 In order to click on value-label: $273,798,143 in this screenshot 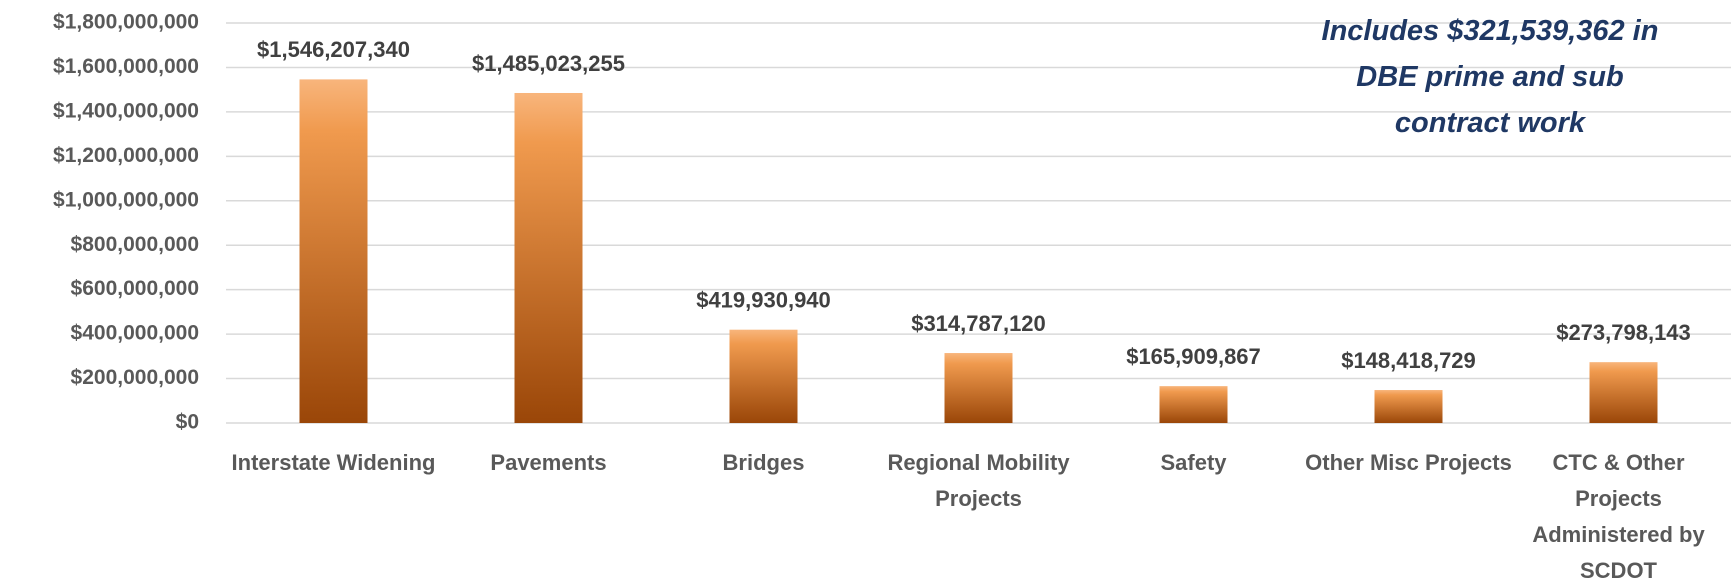, I will do `click(1623, 332)`.